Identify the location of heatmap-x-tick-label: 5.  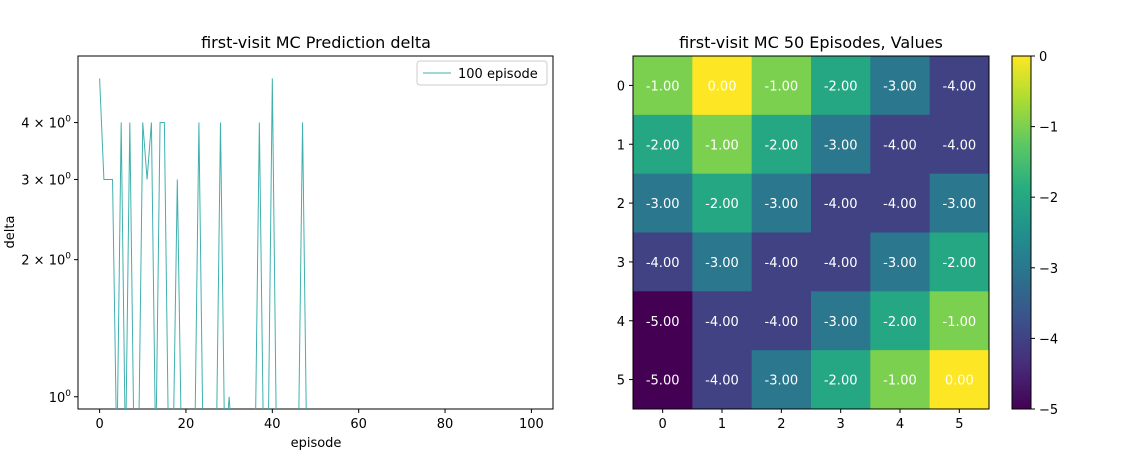
(959, 424).